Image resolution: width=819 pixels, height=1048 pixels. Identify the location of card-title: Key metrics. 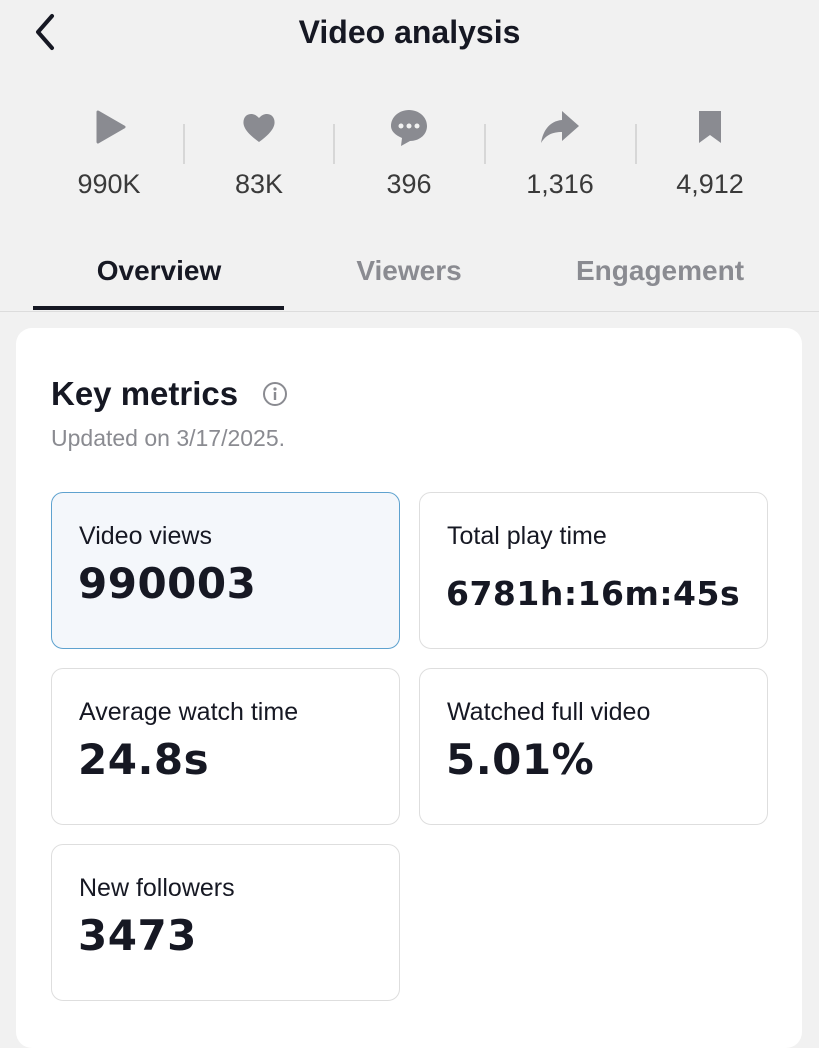
(145, 393).